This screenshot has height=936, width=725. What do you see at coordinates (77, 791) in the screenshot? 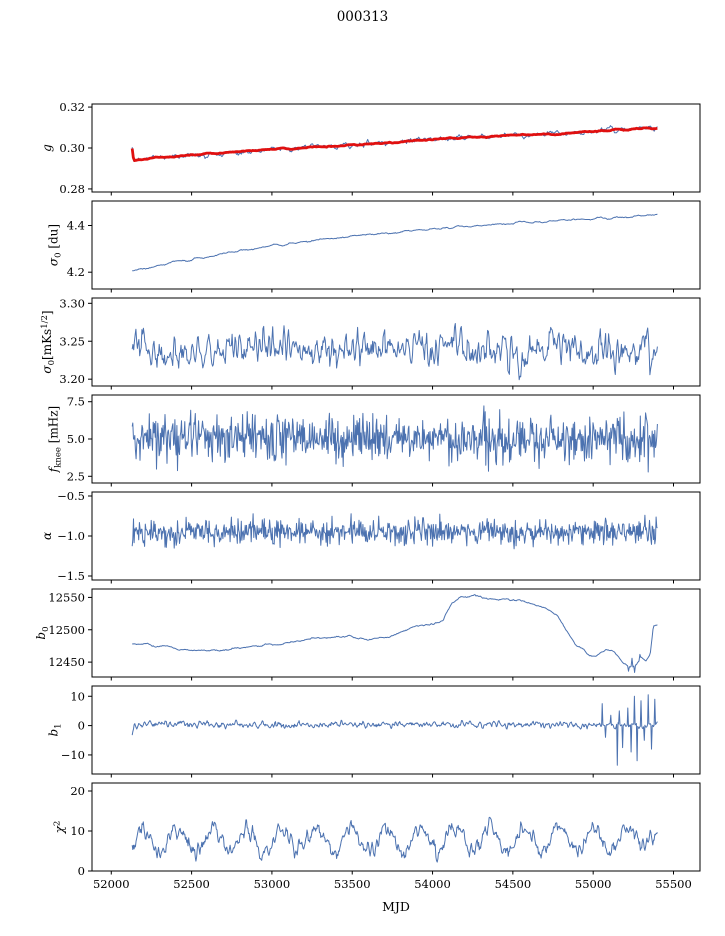
I see `y-tick-label: 20` at bounding box center [77, 791].